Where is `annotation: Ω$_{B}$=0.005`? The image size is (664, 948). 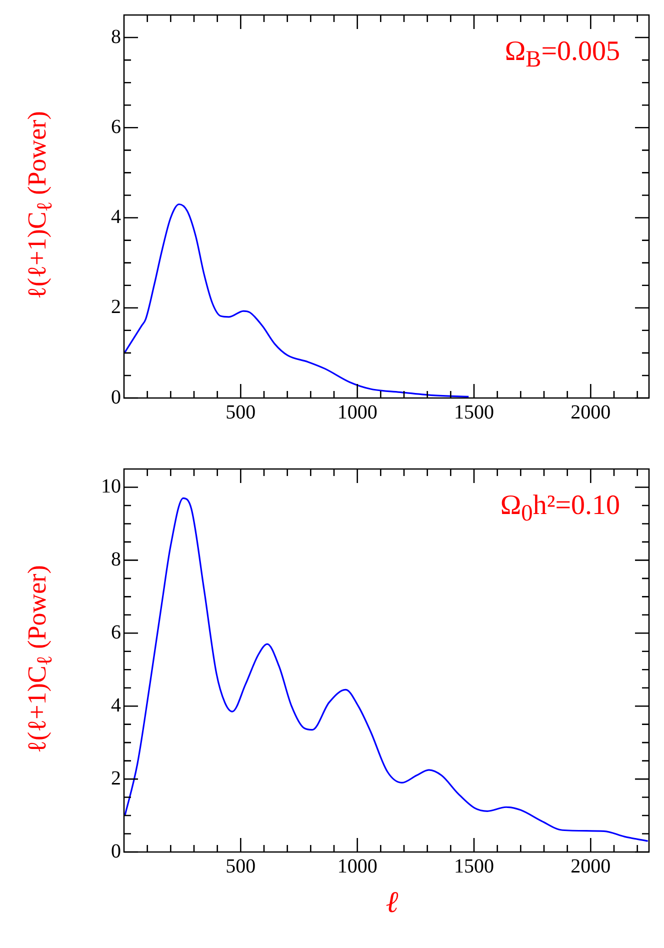
annotation: Ω$_{B}$=0.005 is located at coordinates (562, 55).